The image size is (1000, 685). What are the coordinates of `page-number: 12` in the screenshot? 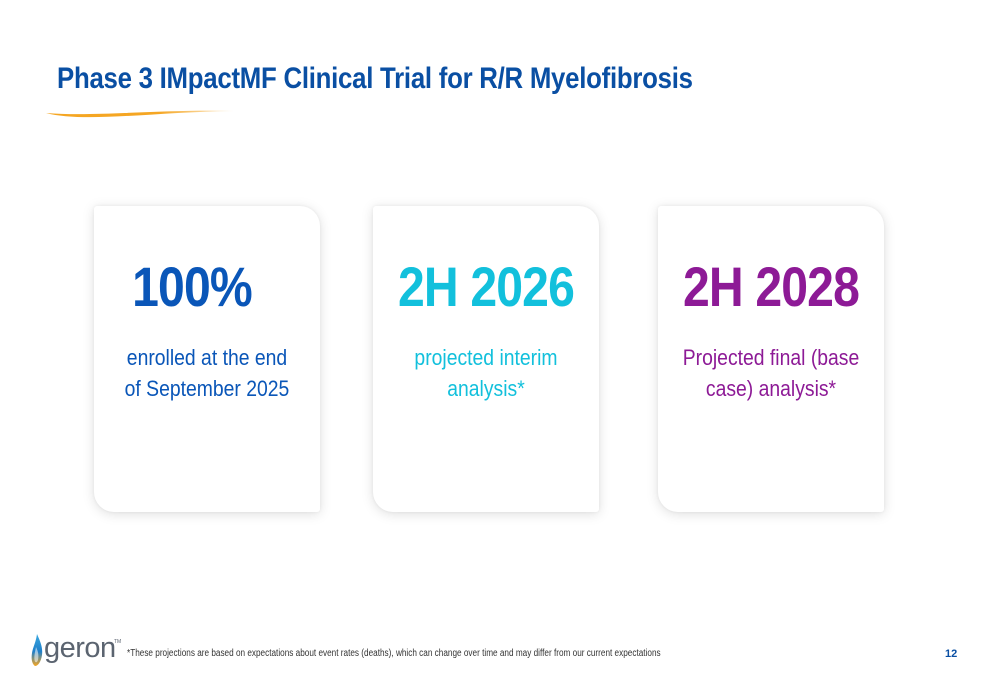 It's located at (951, 654).